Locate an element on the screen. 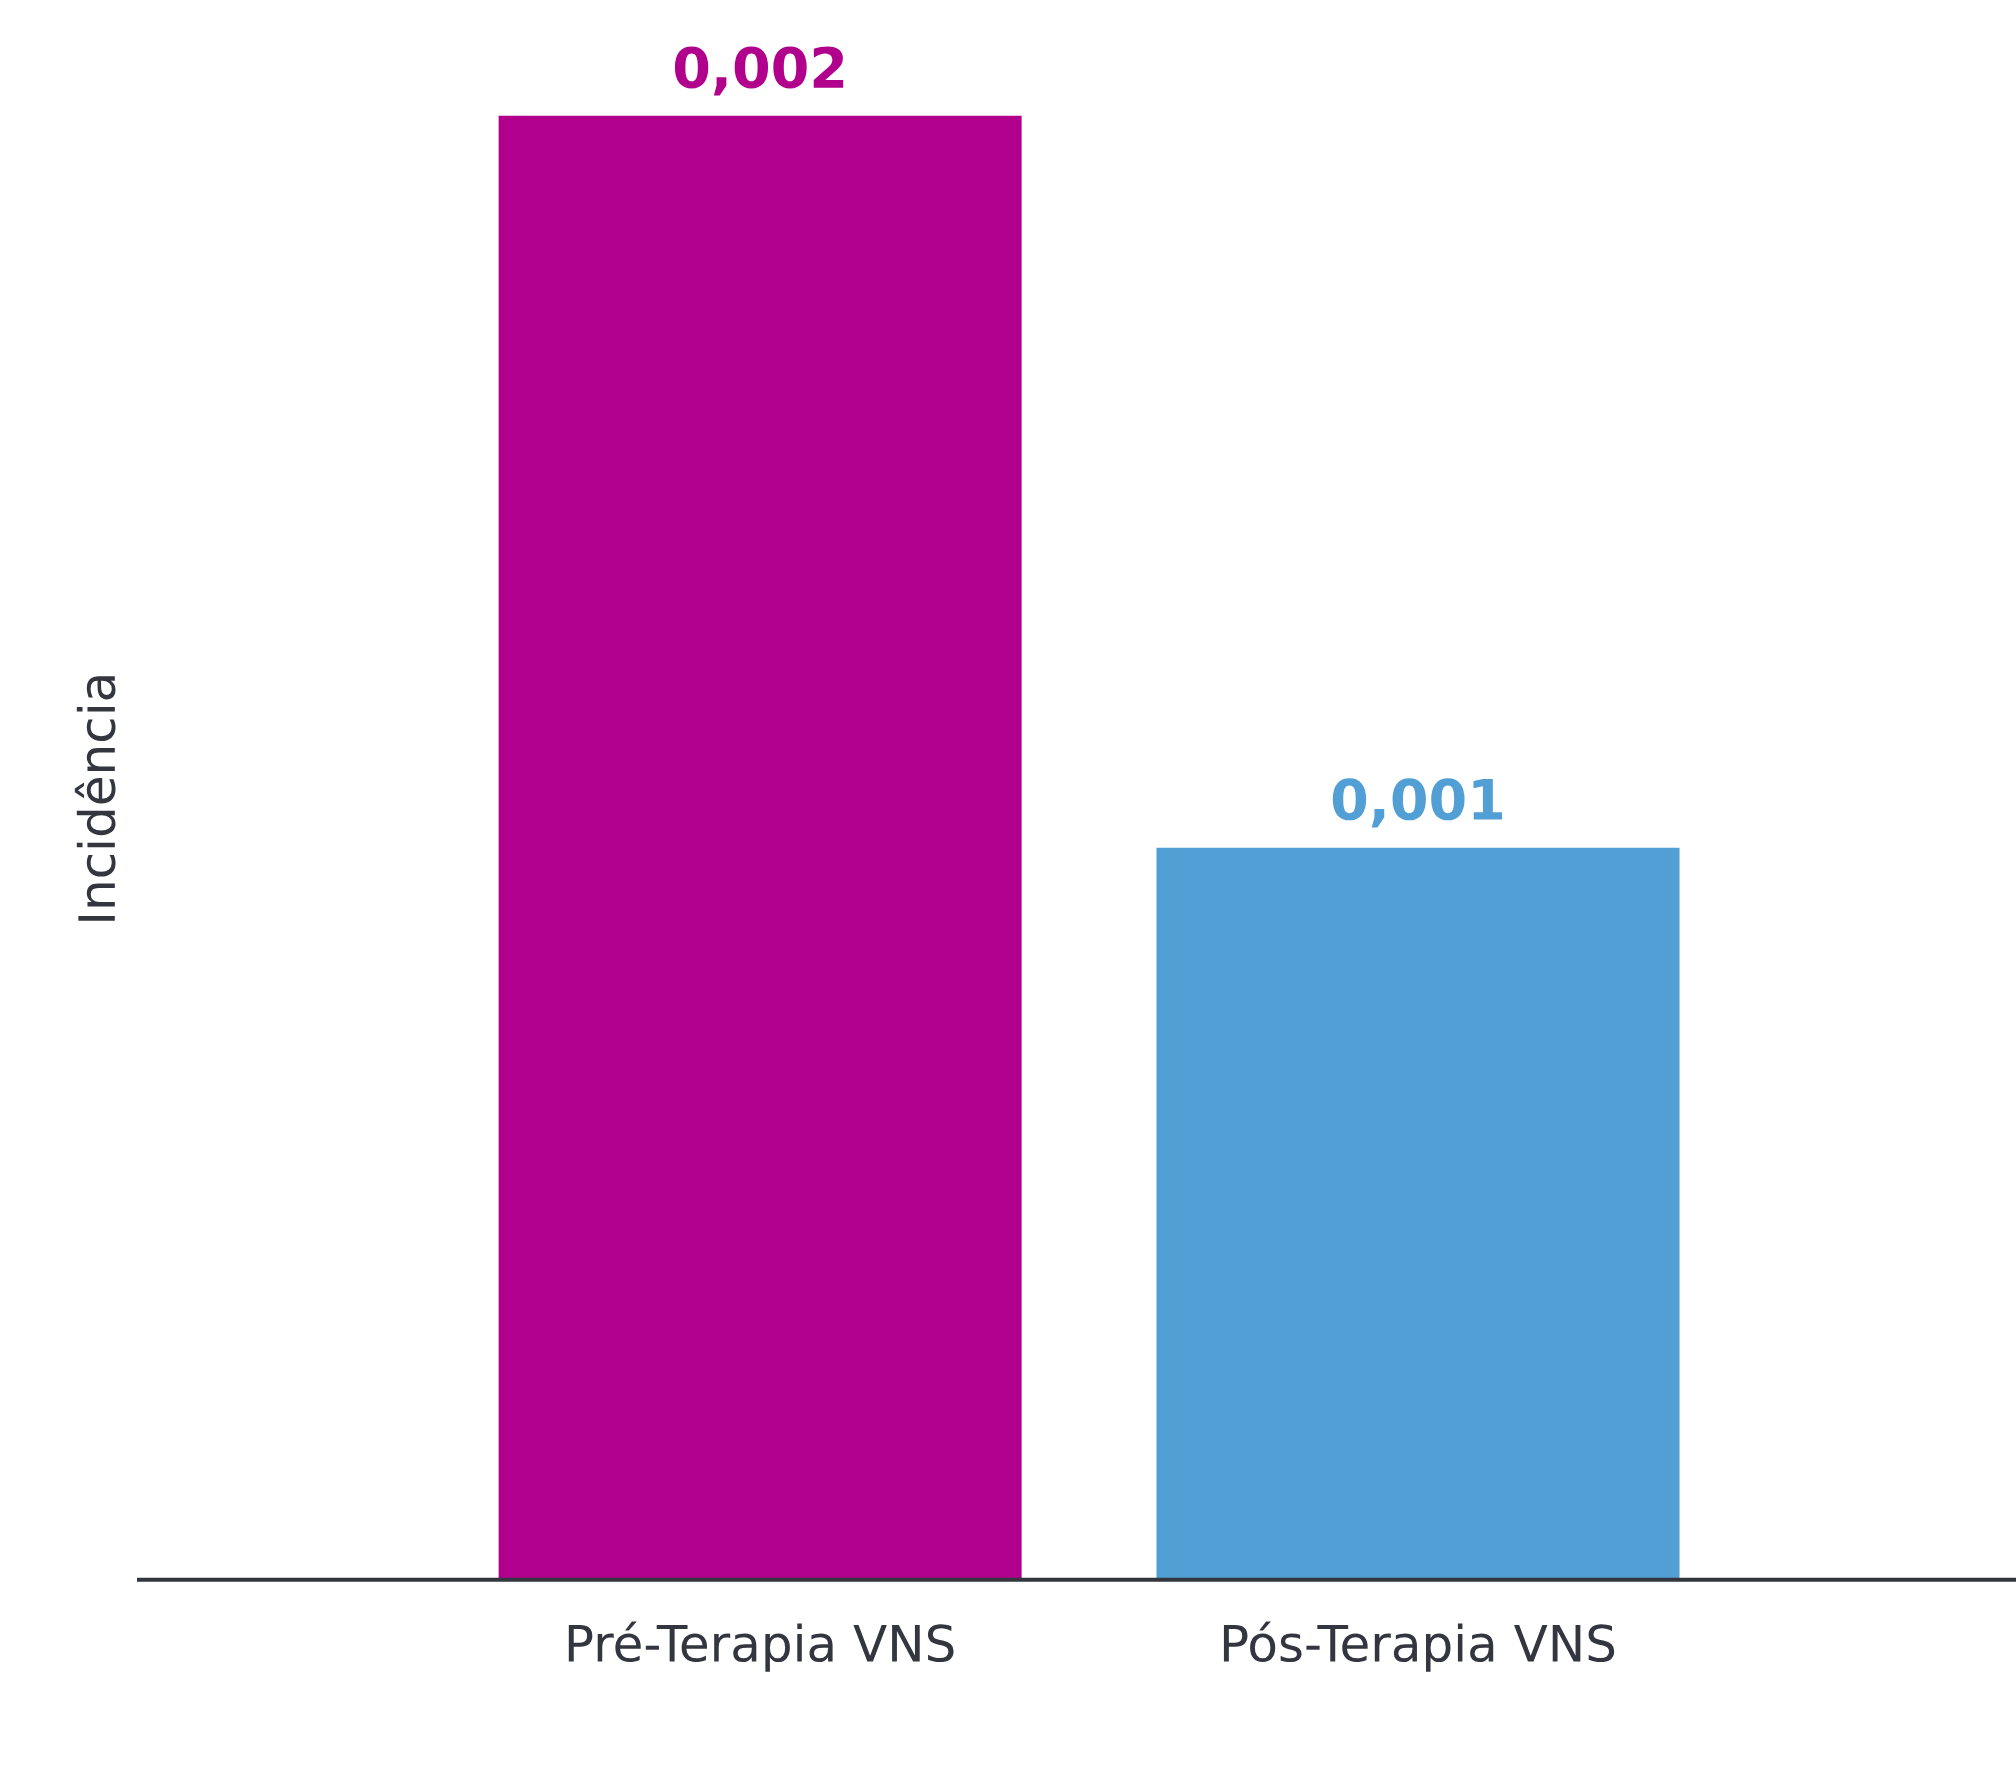 The image size is (2016, 1777). x-tick-label: Pós-Terapia VNS is located at coordinates (1419, 1646).